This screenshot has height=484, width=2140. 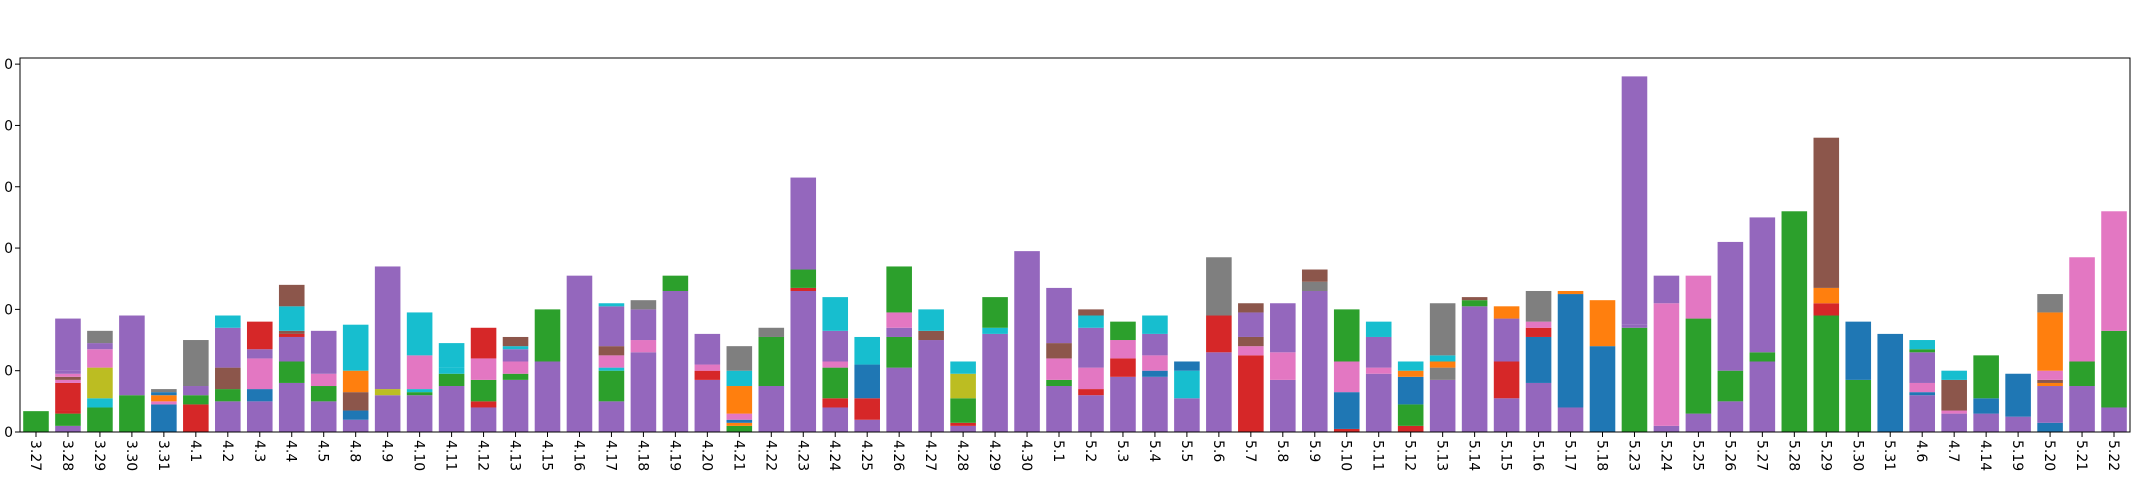 I want to click on x-tick-label-5.31: 5.31, so click(x=1889, y=455).